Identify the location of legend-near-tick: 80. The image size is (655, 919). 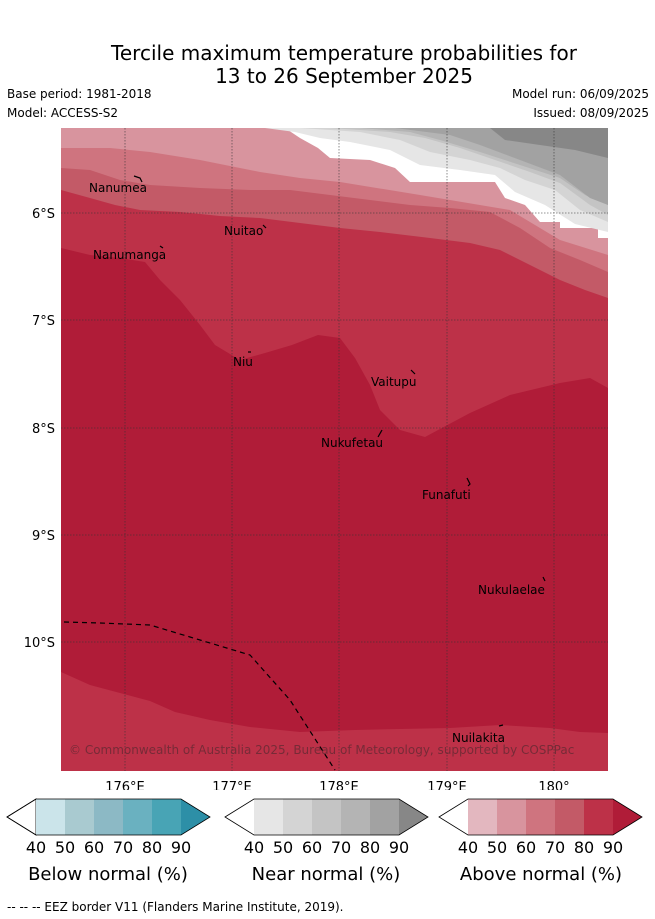
(370, 847).